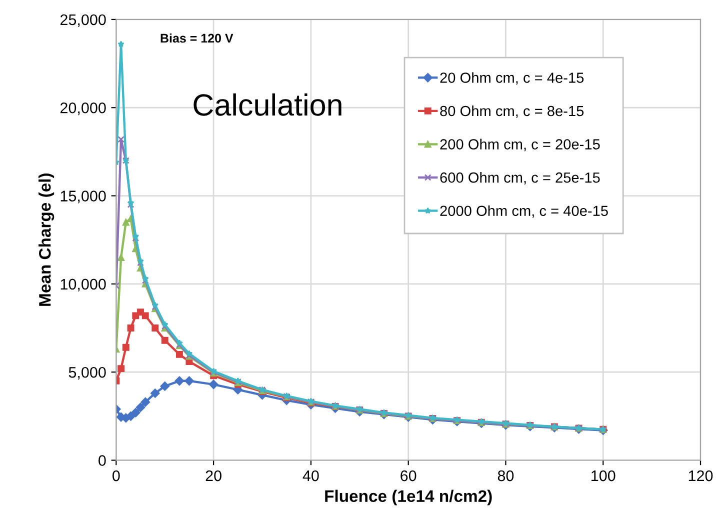  What do you see at coordinates (408, 476) in the screenshot?
I see `x-tick-label: 60` at bounding box center [408, 476].